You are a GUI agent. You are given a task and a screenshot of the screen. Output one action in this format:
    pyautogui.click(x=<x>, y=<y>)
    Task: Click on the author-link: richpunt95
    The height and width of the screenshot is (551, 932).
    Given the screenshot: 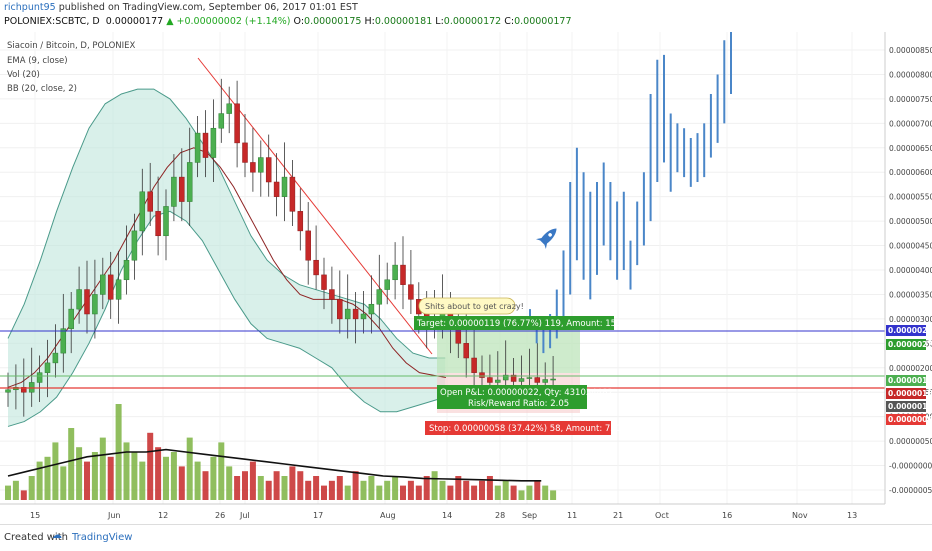 What is the action you would take?
    pyautogui.click(x=30, y=7)
    